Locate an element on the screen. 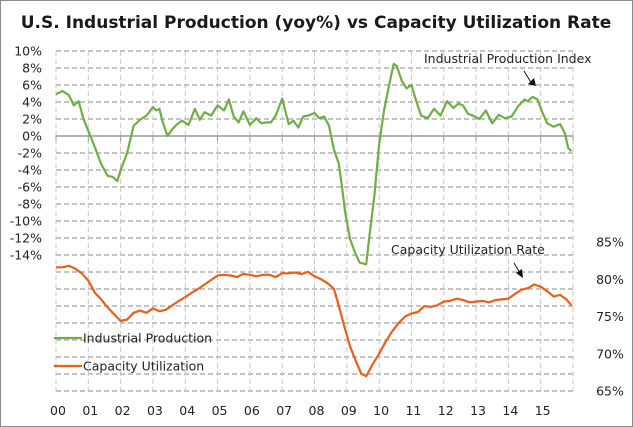 The image size is (633, 427). left-tick-label: -4% is located at coordinates (30, 170).